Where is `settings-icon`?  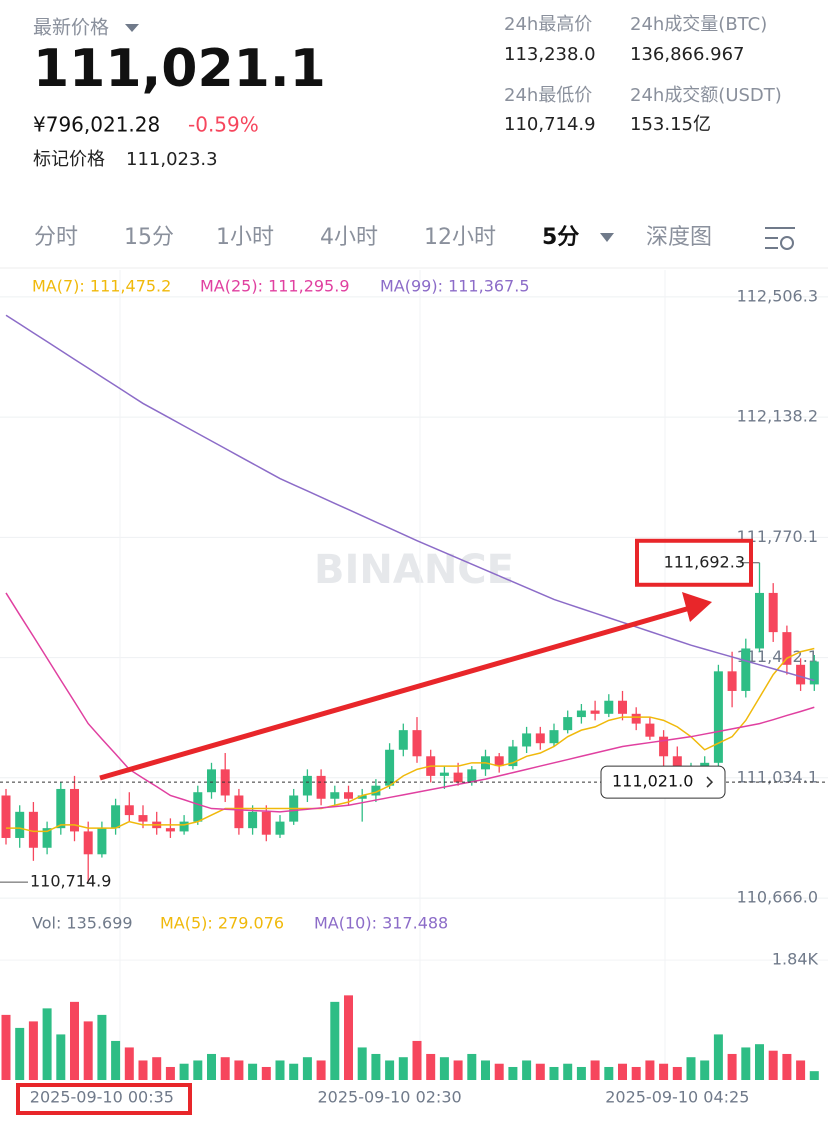 settings-icon is located at coordinates (780, 238).